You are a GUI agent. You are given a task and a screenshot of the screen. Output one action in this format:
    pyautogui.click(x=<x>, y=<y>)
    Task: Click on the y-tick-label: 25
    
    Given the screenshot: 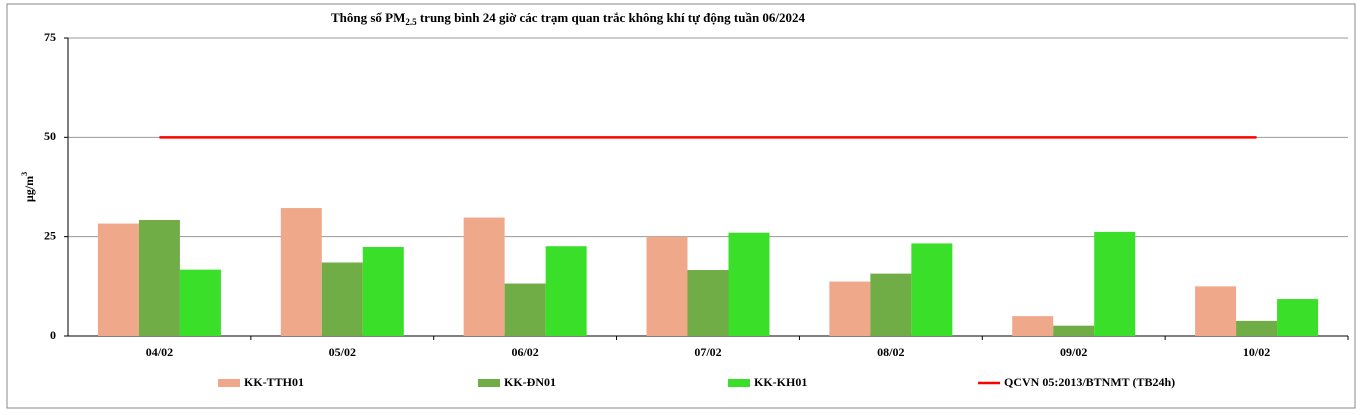 What is the action you would take?
    pyautogui.click(x=50, y=235)
    